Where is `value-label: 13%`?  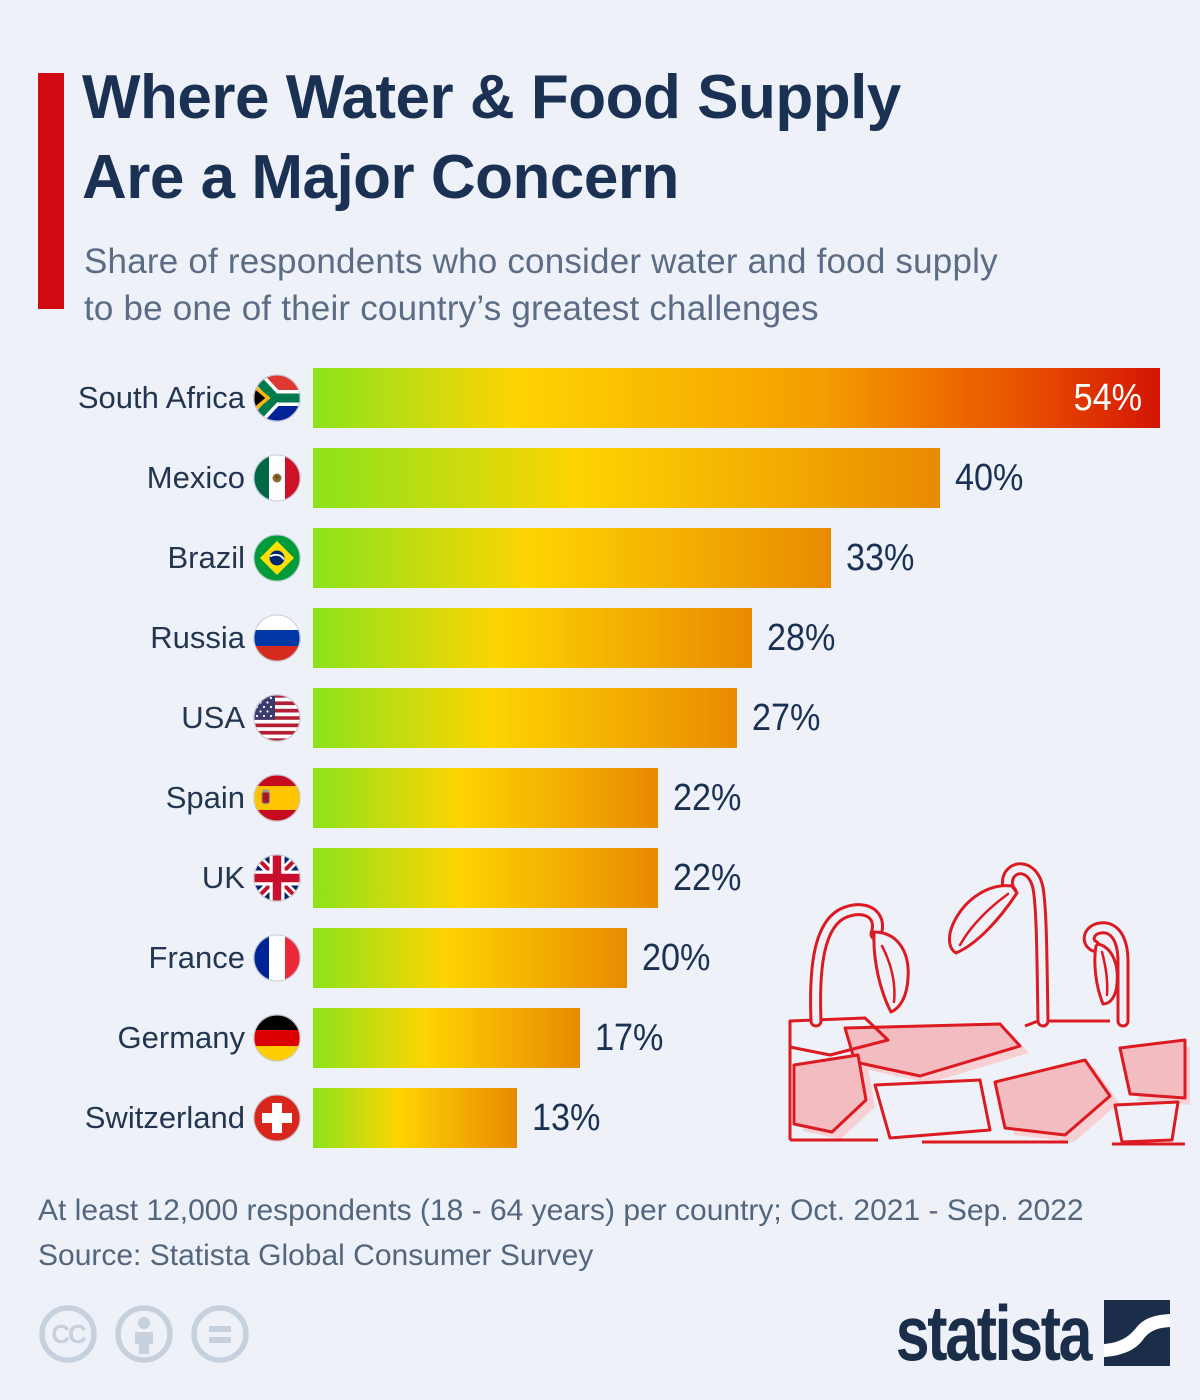
value-label: 13% is located at coordinates (566, 1117).